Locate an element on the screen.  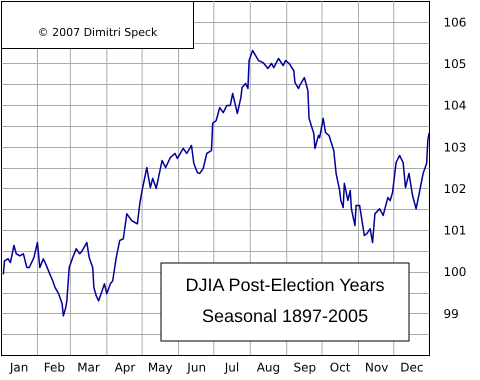
y-tick-label: 101 is located at coordinates (455, 231).